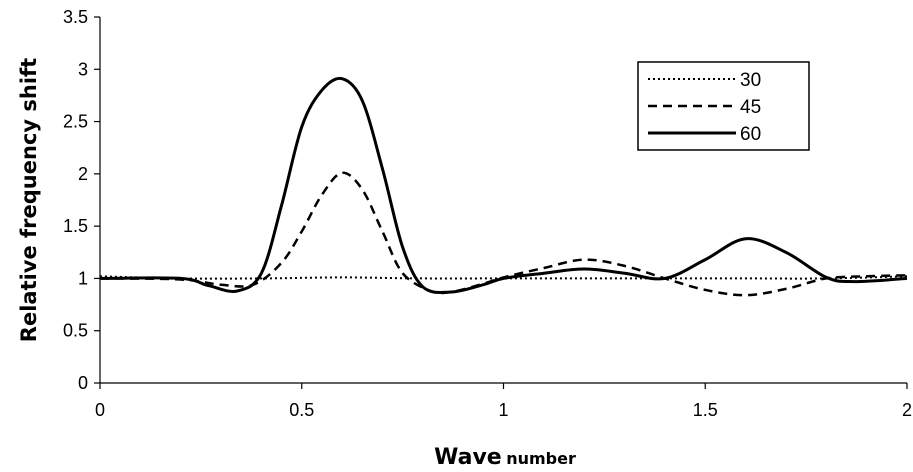  What do you see at coordinates (541, 458) in the screenshot?
I see `x-axis-label-sub: number` at bounding box center [541, 458].